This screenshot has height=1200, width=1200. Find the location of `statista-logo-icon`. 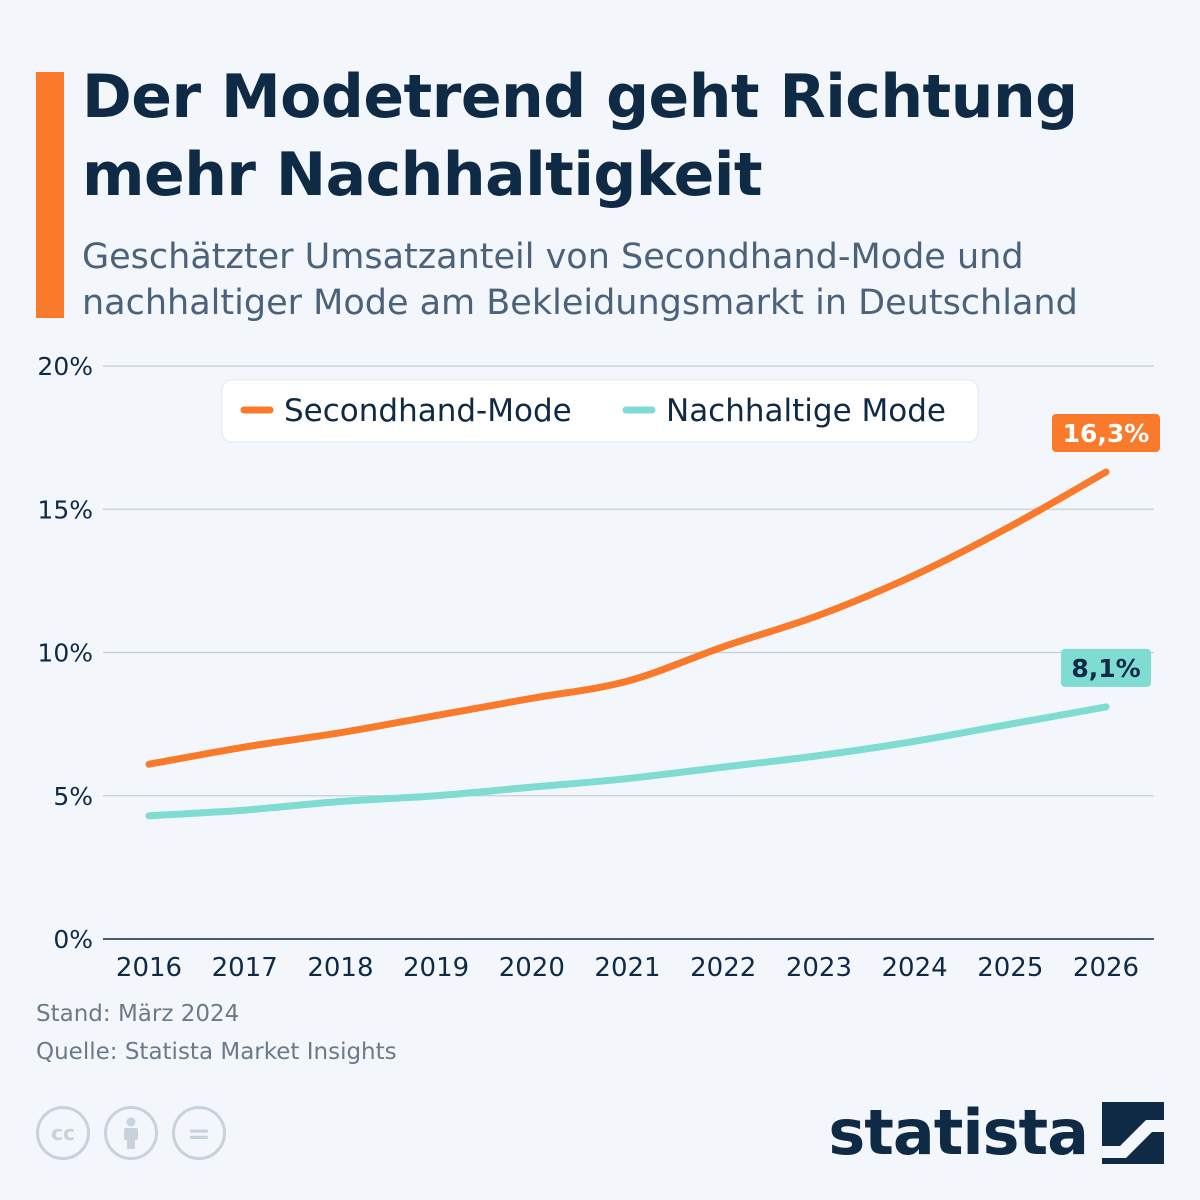

statista-logo-icon is located at coordinates (1133, 1133).